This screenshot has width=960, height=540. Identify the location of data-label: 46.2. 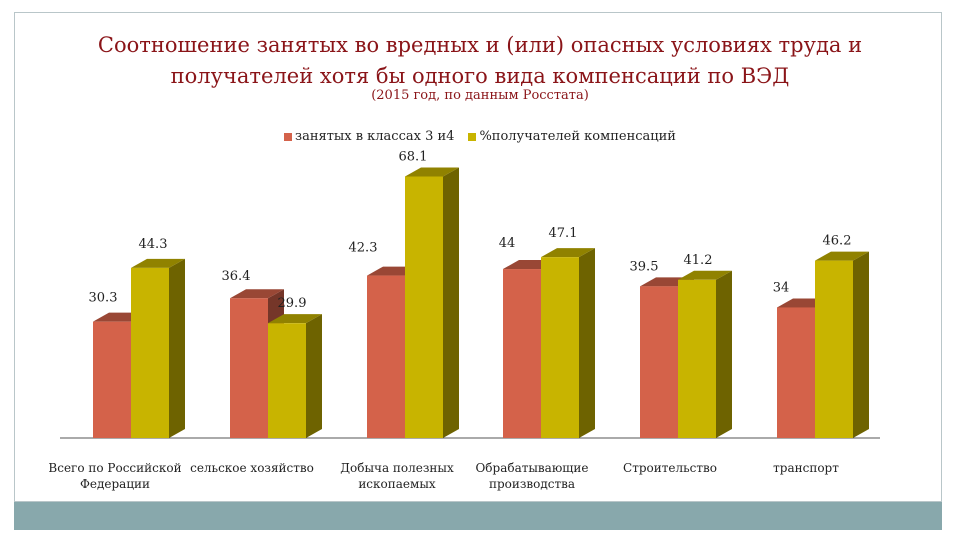
(837, 241).